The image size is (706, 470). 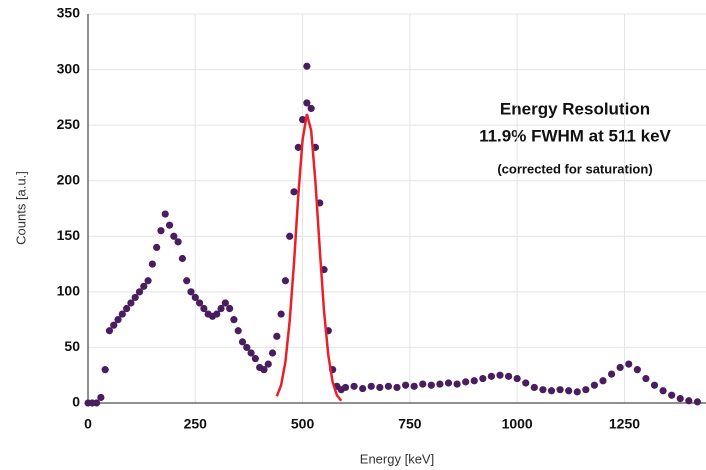 What do you see at coordinates (69, 124) in the screenshot?
I see `y-tick-label: 250` at bounding box center [69, 124].